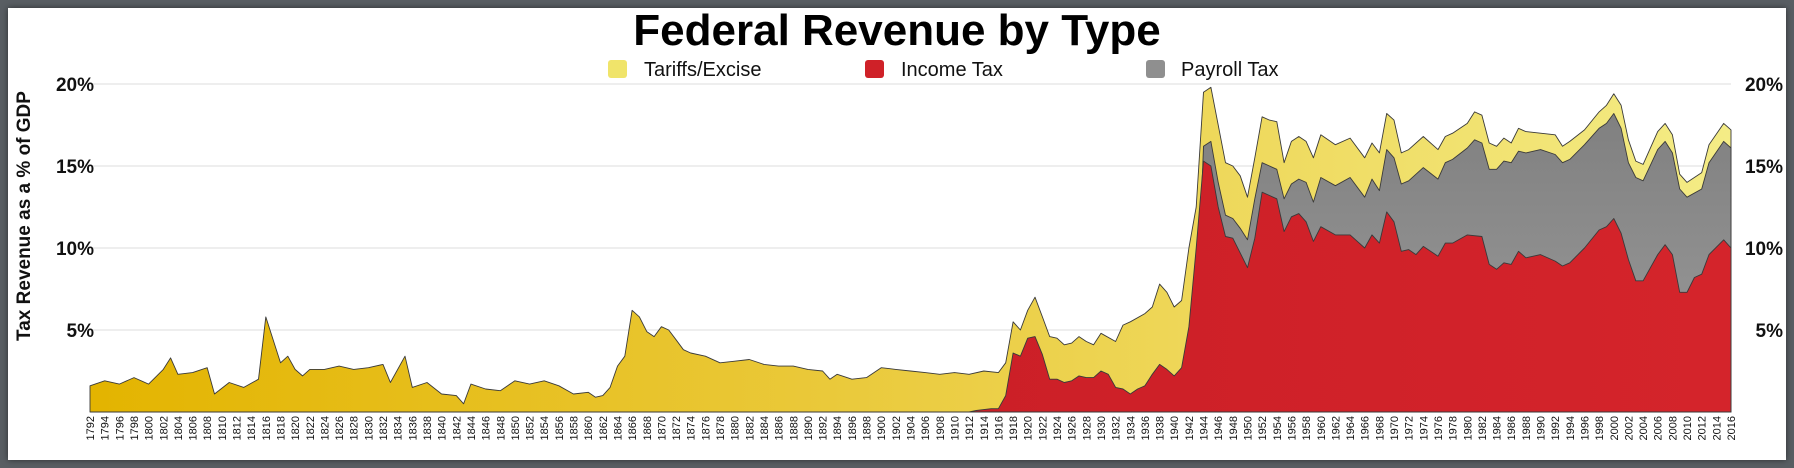 The height and width of the screenshot is (468, 1794). I want to click on chart-title: Federal Revenue by Type, so click(896, 31).